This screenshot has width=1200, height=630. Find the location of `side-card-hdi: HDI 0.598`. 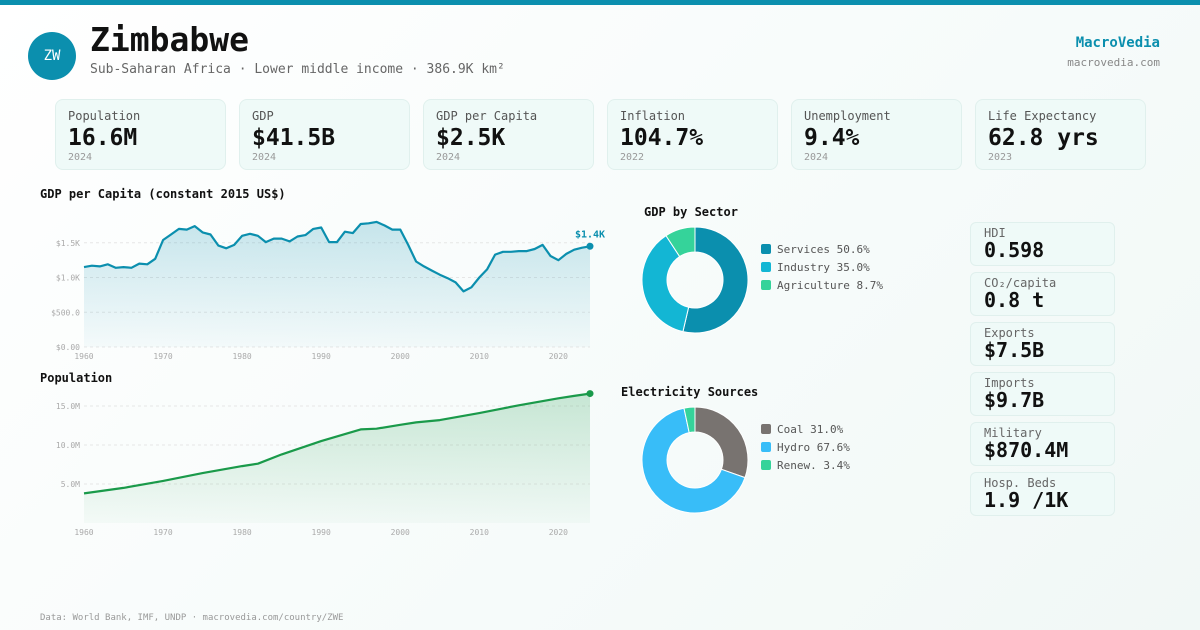

side-card-hdi: HDI 0.598 is located at coordinates (1042, 244).